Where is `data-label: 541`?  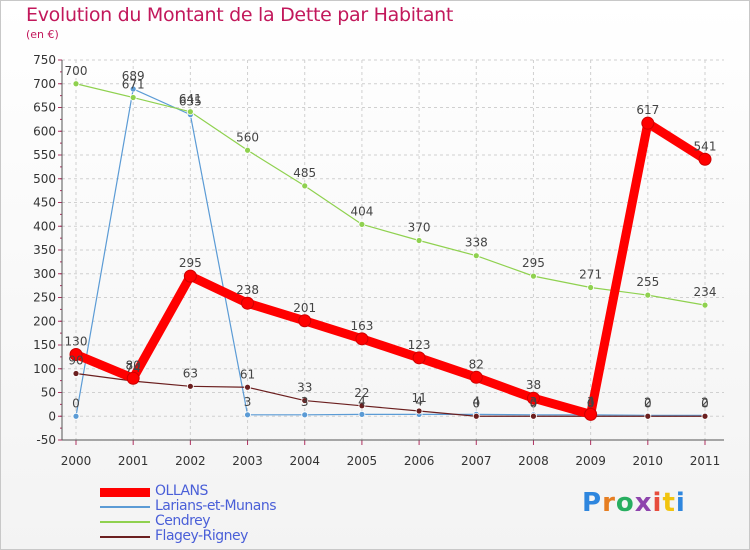 data-label: 541 is located at coordinates (705, 146).